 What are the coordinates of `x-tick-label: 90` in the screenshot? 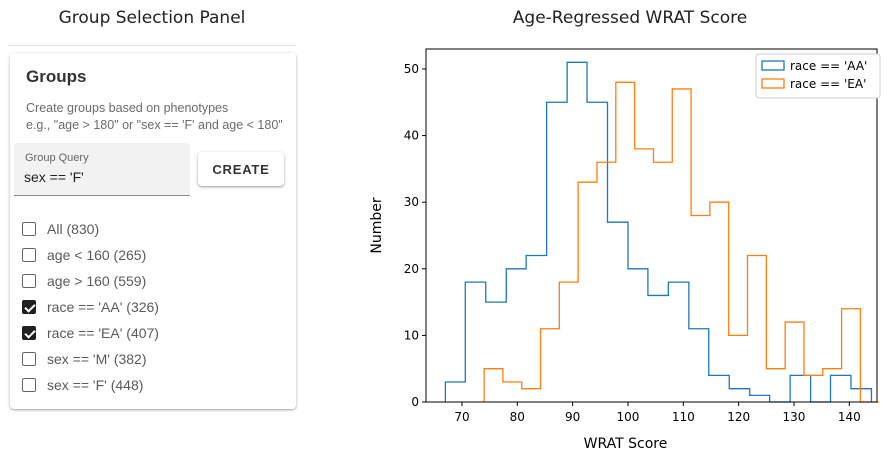 It's located at (572, 417).